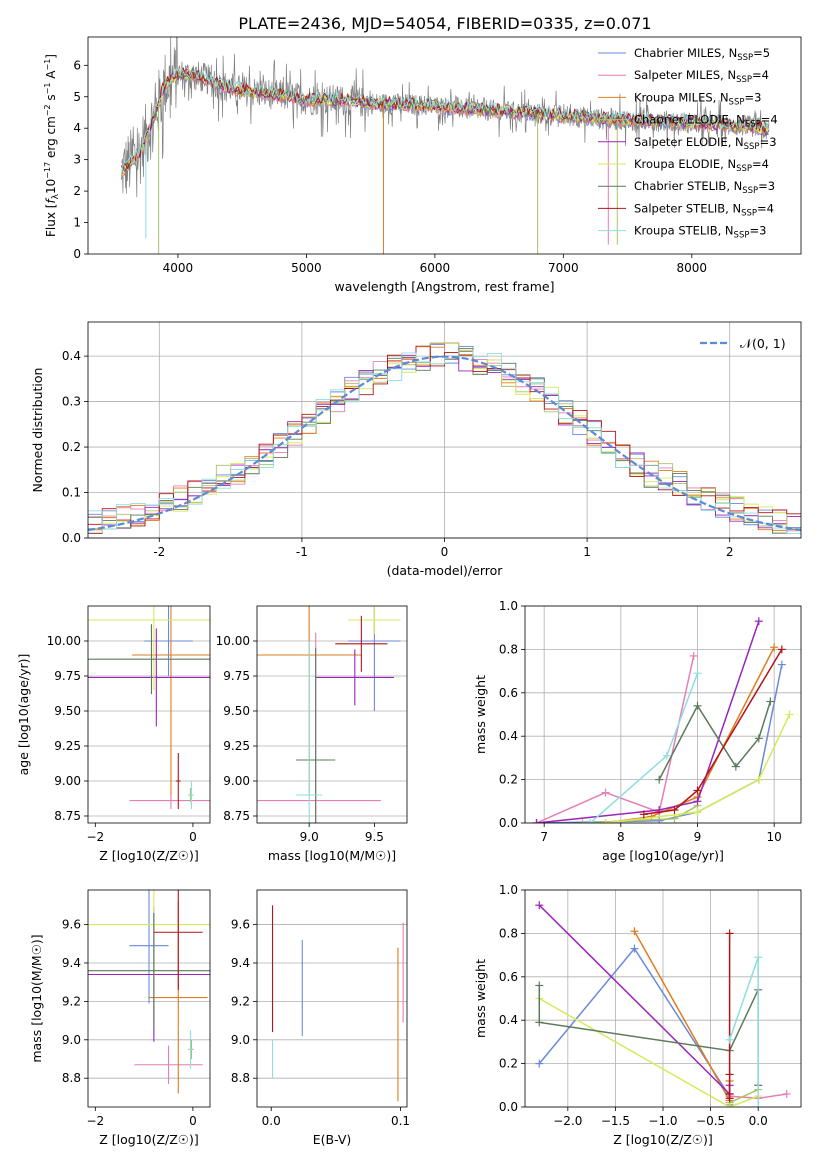  What do you see at coordinates (704, 187) in the screenshot?
I see `legend-label: Chabrier STELIB, NSSP=3` at bounding box center [704, 187].